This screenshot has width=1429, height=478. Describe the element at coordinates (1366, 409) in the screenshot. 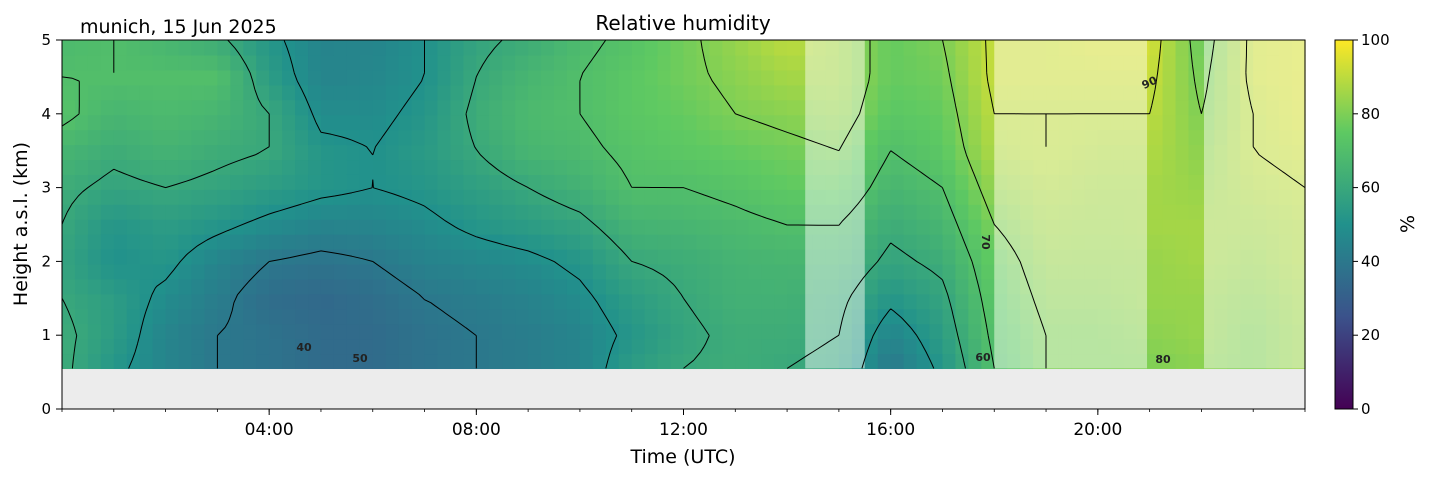

I see `colorbar-tick-label: 0` at that location.